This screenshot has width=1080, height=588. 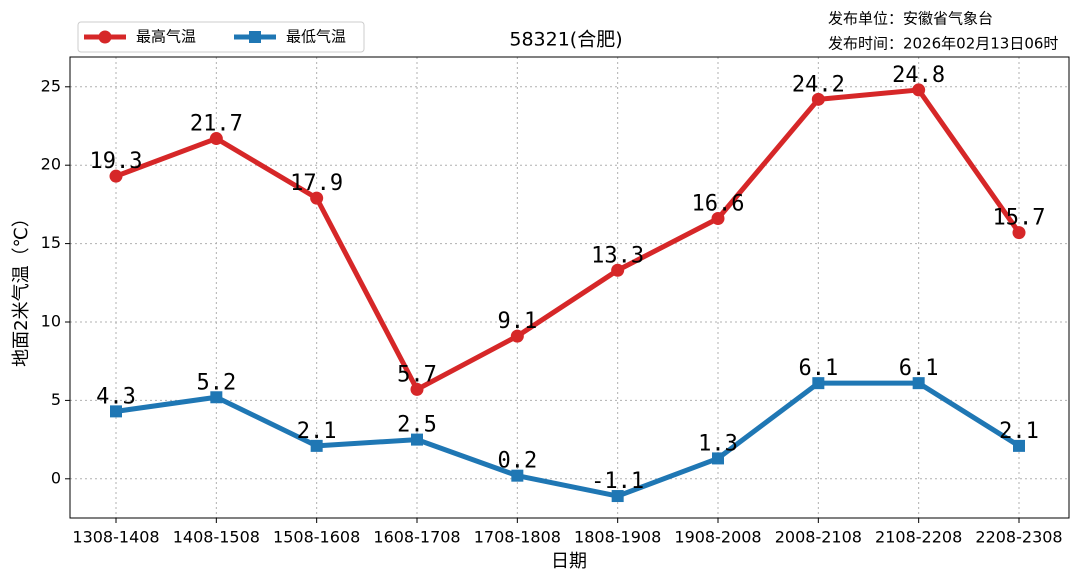 What do you see at coordinates (216, 537) in the screenshot?
I see `x-tick-label: 1408-1508` at bounding box center [216, 537].